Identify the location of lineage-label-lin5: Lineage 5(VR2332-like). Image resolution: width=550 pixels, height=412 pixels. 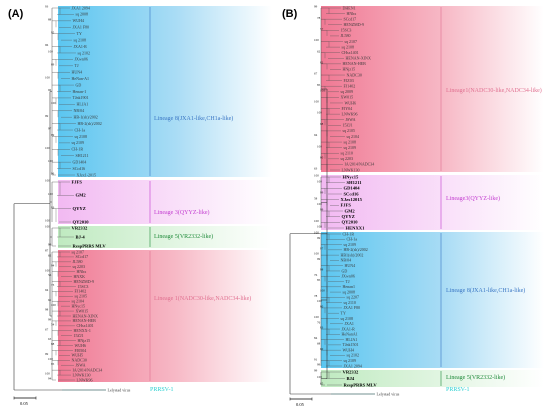
(475, 377).